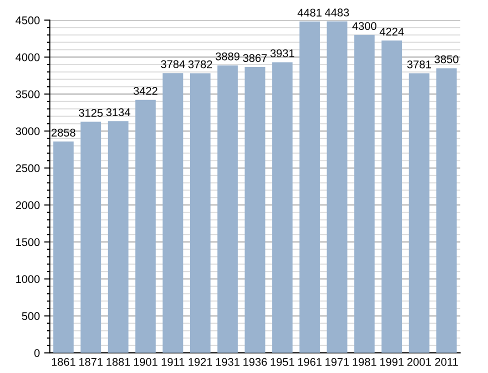 This screenshot has height=373, width=488. I want to click on data-label: 3850, so click(446, 59).